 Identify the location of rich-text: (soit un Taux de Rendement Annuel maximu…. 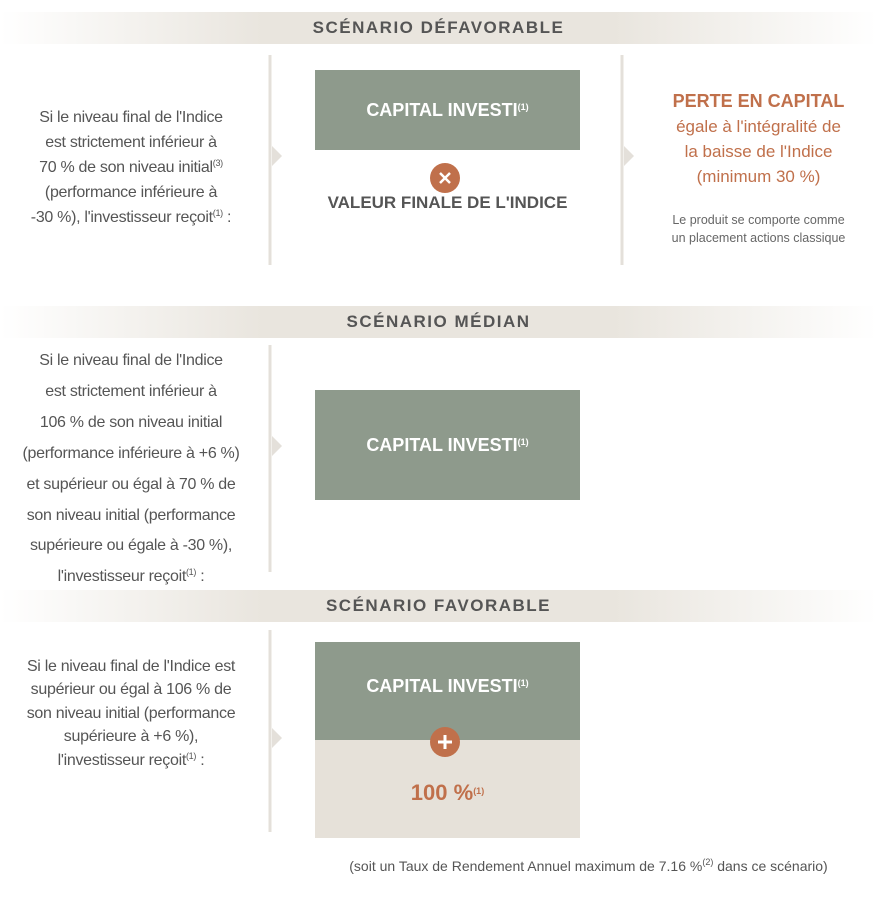
(588, 866).